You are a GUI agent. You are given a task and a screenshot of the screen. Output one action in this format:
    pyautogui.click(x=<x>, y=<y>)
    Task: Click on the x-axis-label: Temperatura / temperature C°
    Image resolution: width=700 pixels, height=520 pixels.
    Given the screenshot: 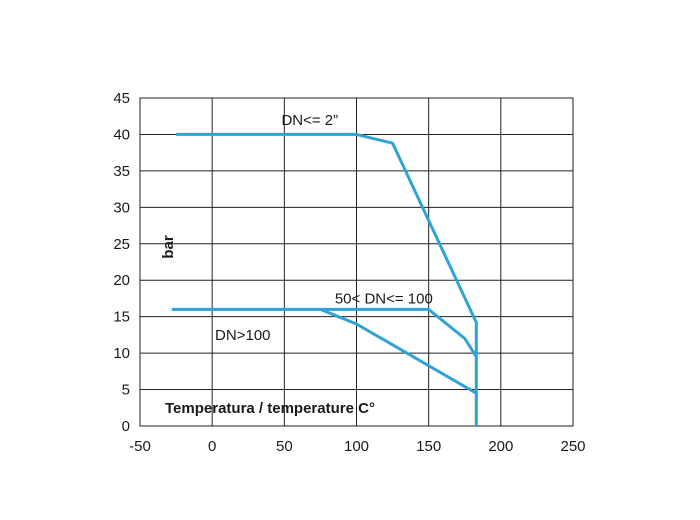 What is the action you would take?
    pyautogui.click(x=270, y=408)
    